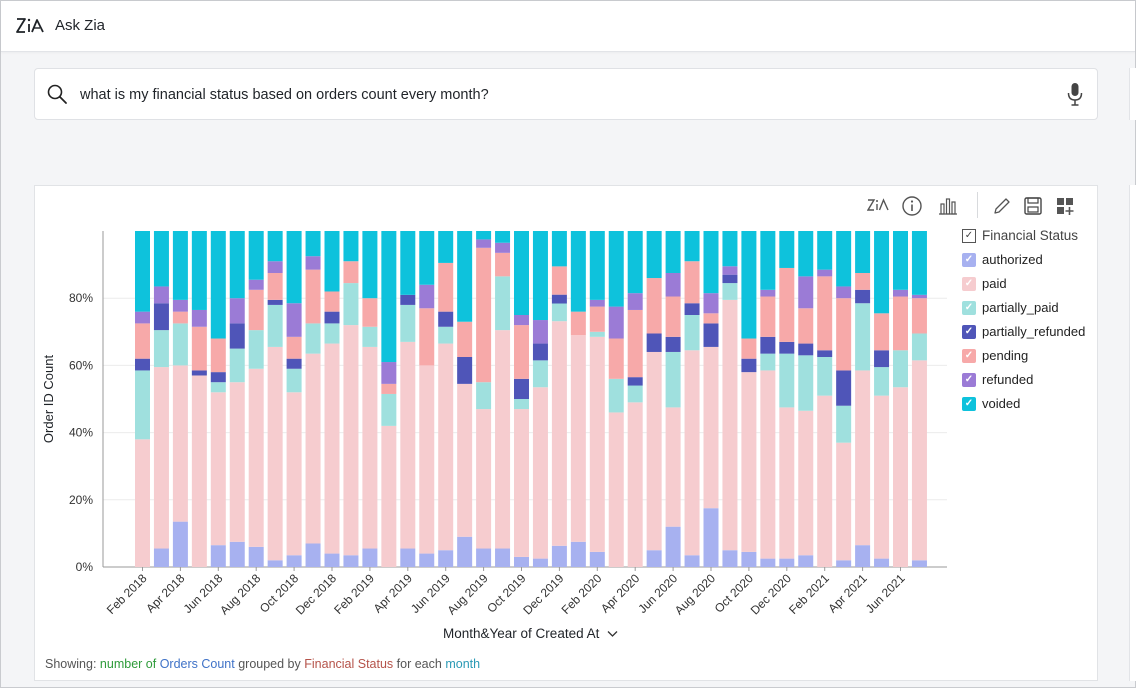 Image resolution: width=1136 pixels, height=688 pixels. What do you see at coordinates (354, 594) in the screenshot?
I see `x-tick-label: Feb 2019` at bounding box center [354, 594].